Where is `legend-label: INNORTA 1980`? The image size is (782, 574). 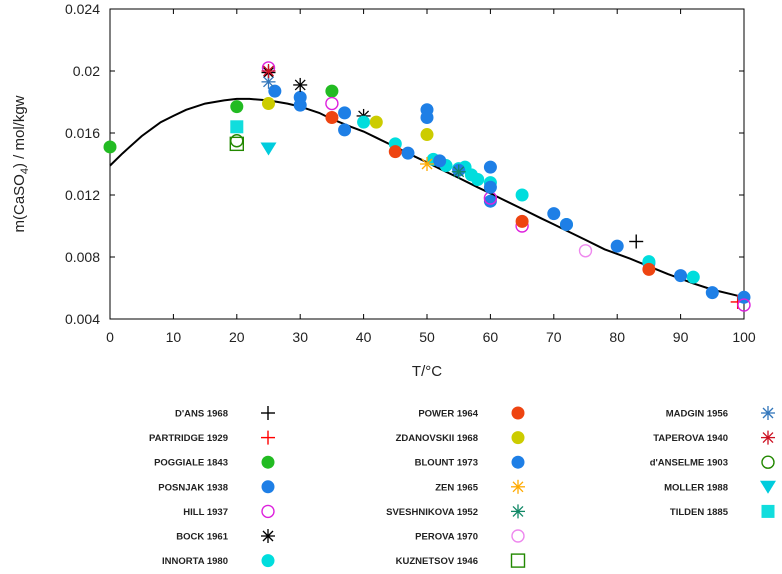
legend-label: INNORTA 1980 is located at coordinates (195, 561).